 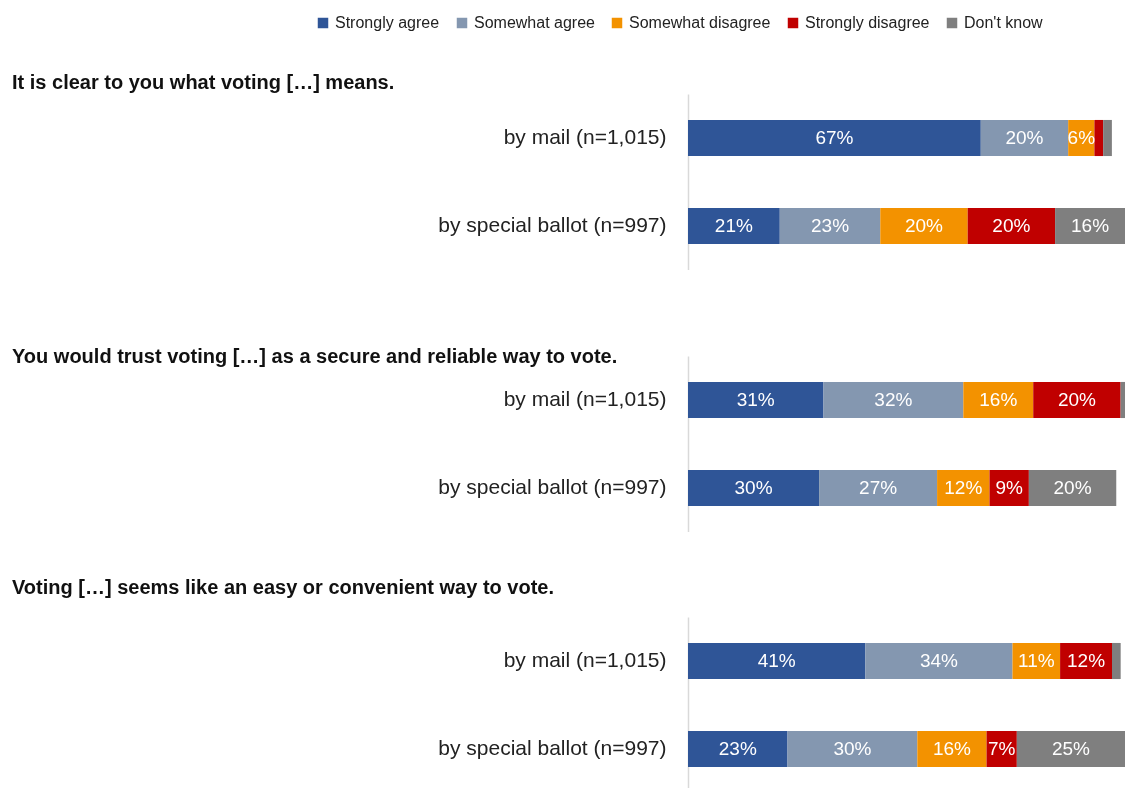 I want to click on legend-label: Somewhat agree, so click(x=535, y=22).